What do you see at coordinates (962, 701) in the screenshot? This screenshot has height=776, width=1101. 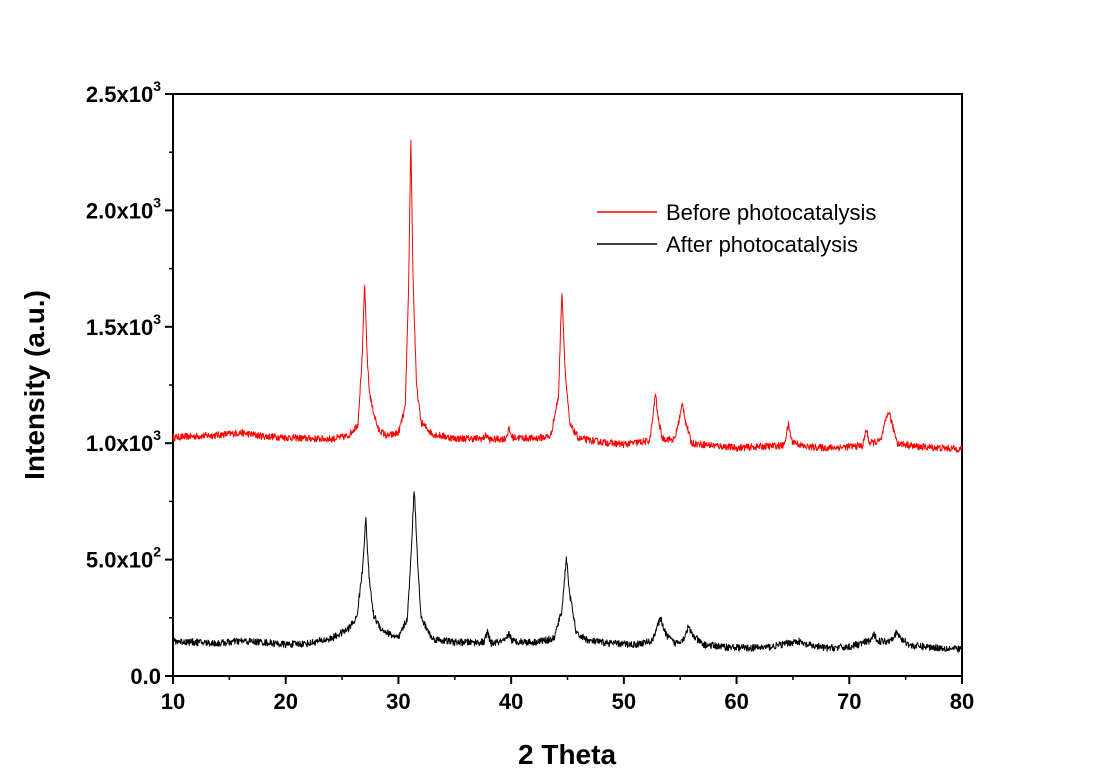 I see `x-tick-label-80: 80` at bounding box center [962, 701].